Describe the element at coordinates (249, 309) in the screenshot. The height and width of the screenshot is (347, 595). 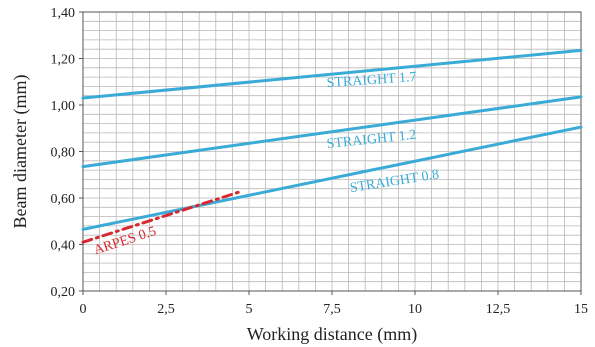
I see `x-tick-label: 5` at that location.